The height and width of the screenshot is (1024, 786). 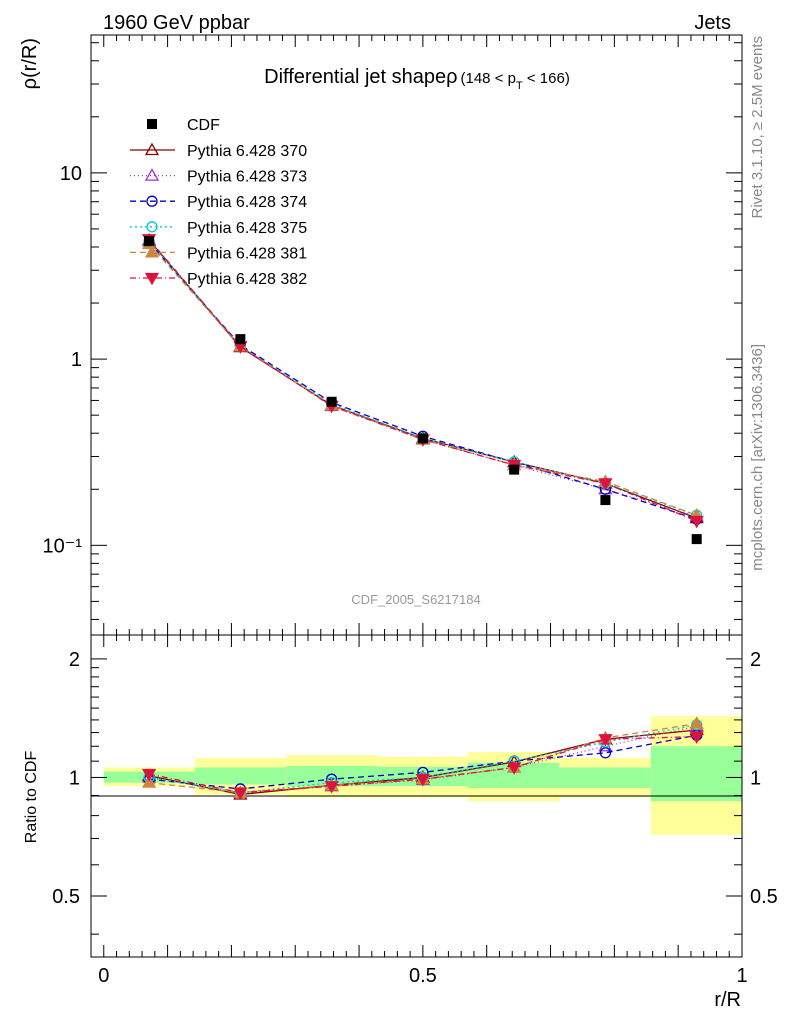 What do you see at coordinates (741, 976) in the screenshot?
I see `x-tick-label: 1` at bounding box center [741, 976].